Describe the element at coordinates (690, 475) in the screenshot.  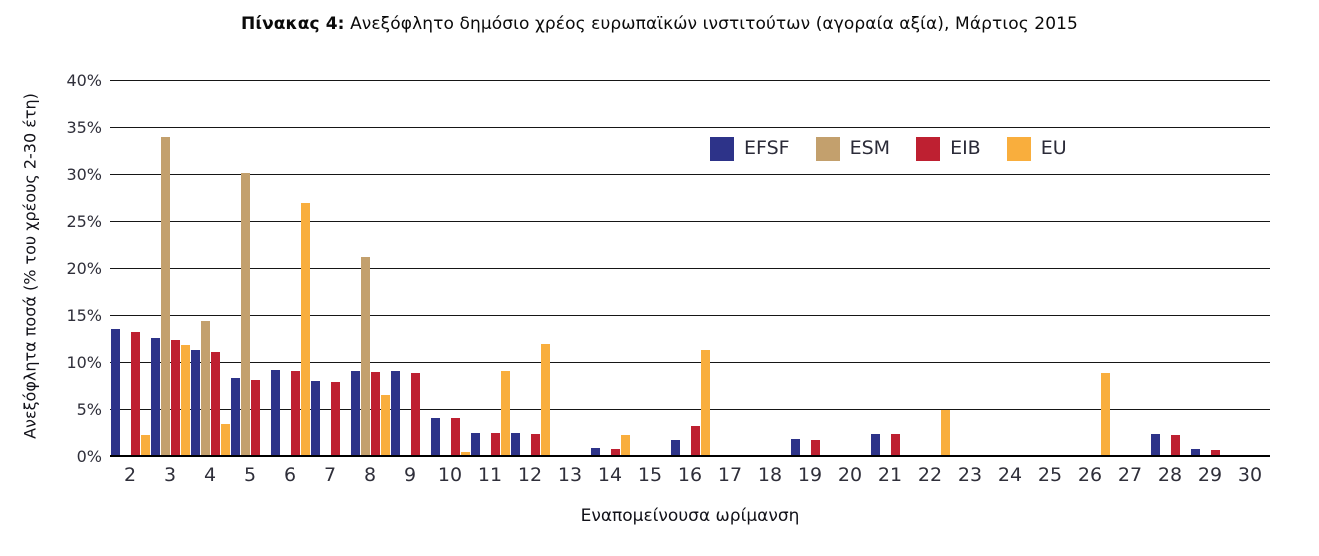
I see `x-tick-label-16: 16` at that location.